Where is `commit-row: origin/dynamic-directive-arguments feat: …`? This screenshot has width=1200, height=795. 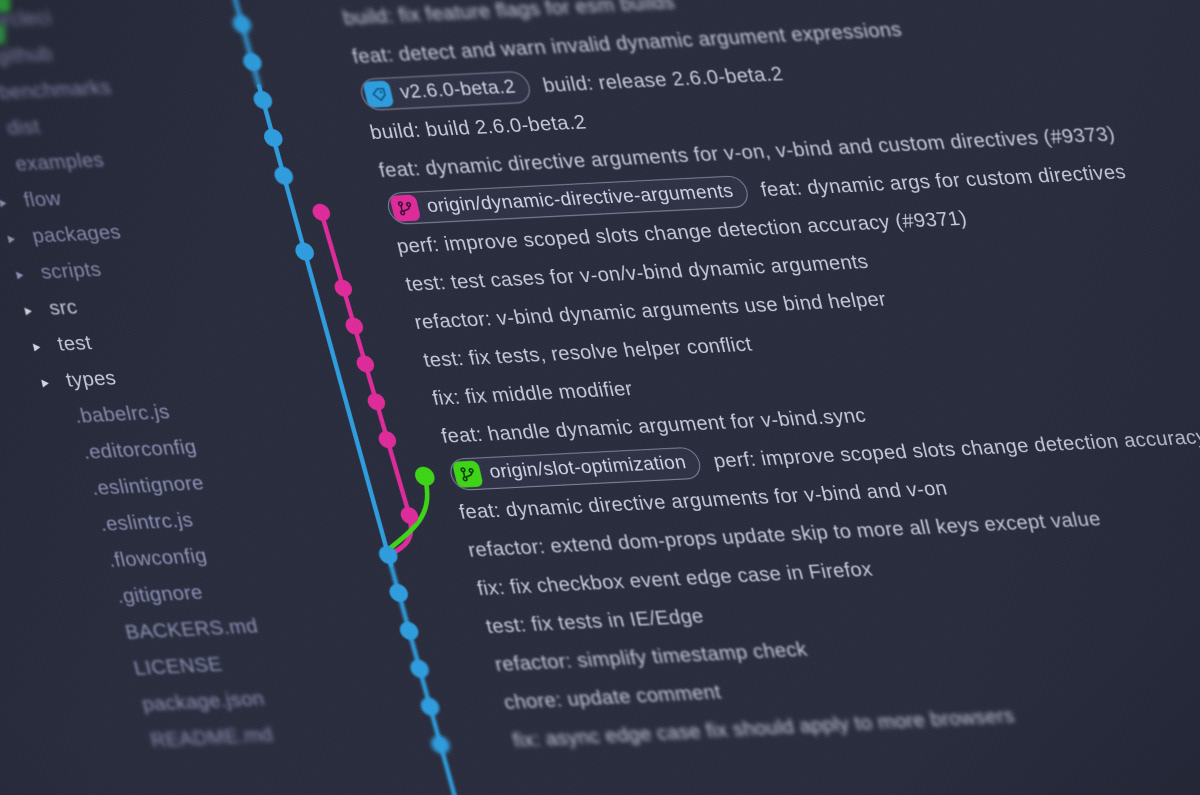
commit-row: origin/dynamic-directive-arguments feat: … is located at coordinates (792, 176).